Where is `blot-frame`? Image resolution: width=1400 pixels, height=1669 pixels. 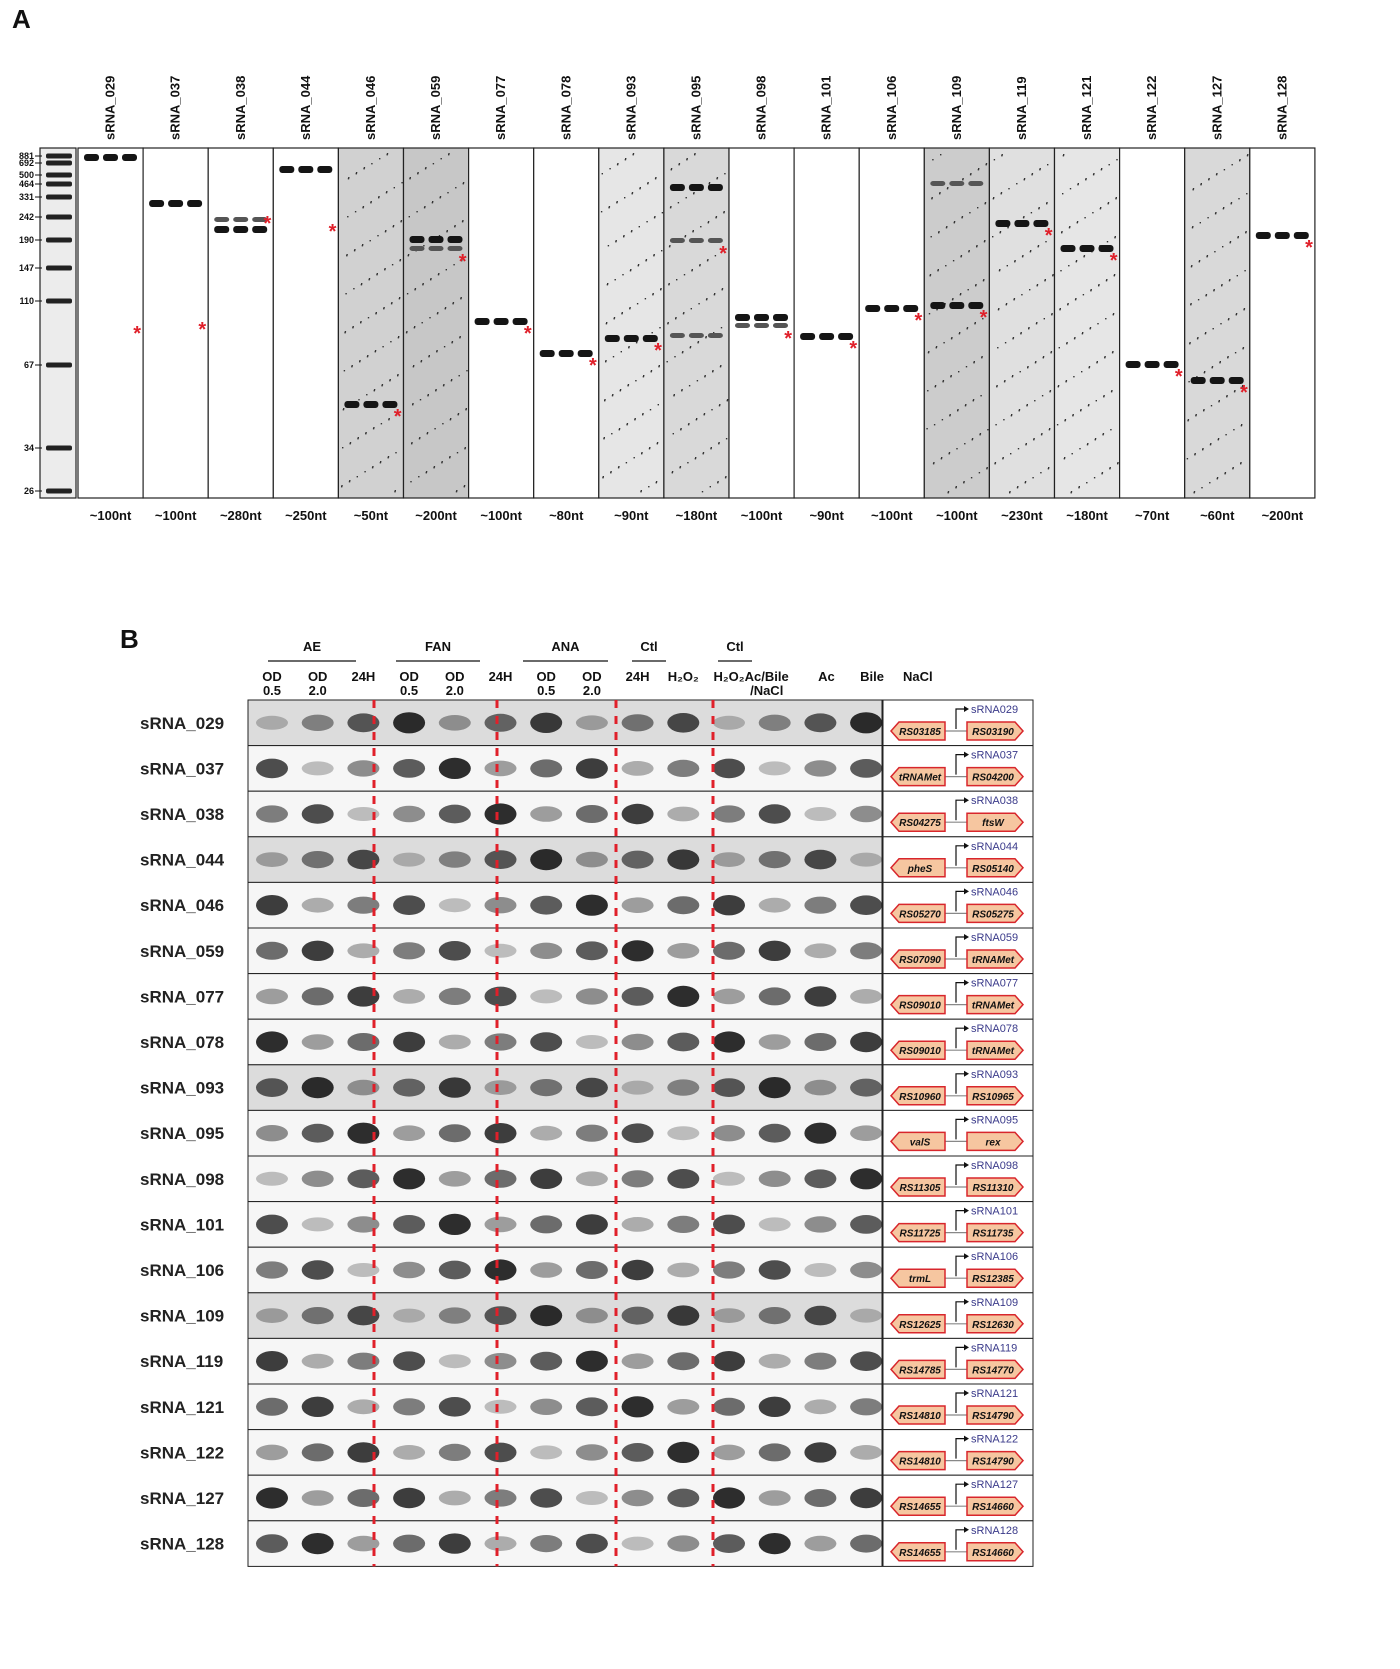
blot-frame is located at coordinates (1152, 323).